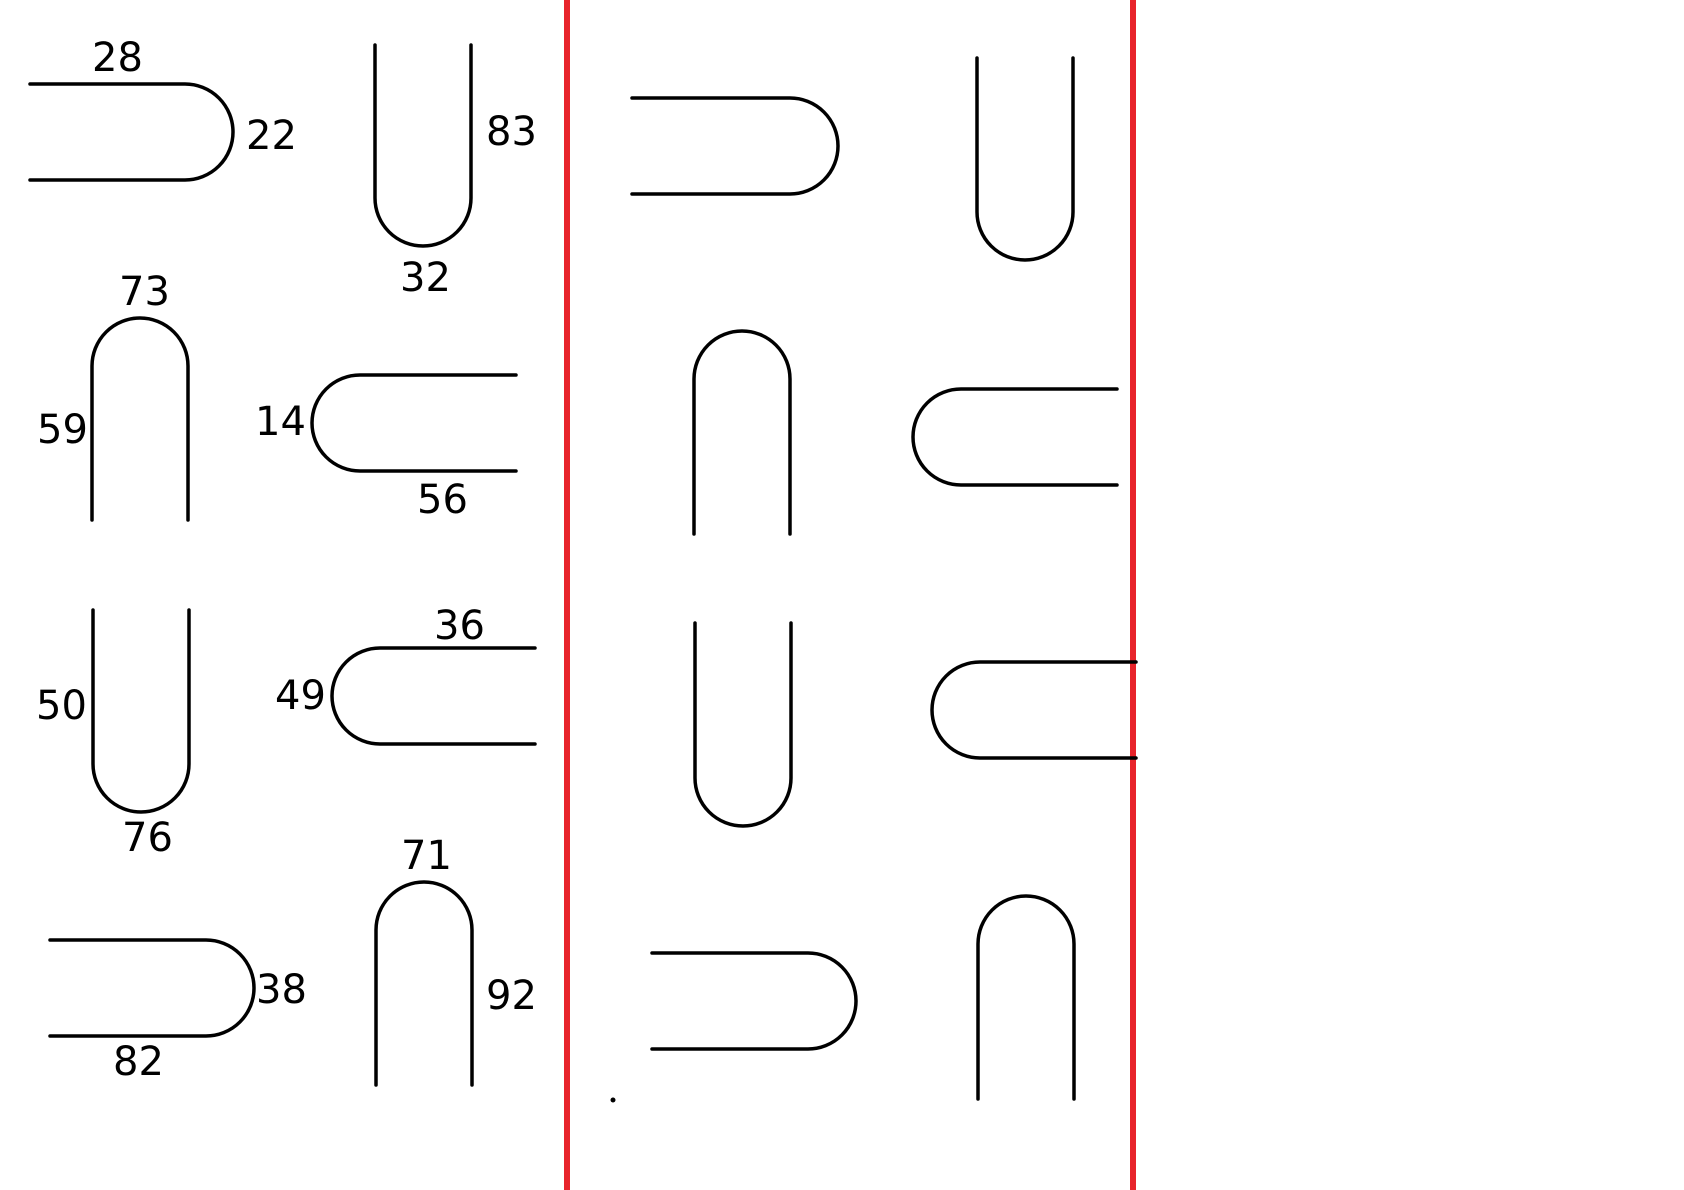 This screenshot has height=1190, width=1684. Describe the element at coordinates (425, 278) in the screenshot. I see `label-shape2-bottom: 32` at that location.